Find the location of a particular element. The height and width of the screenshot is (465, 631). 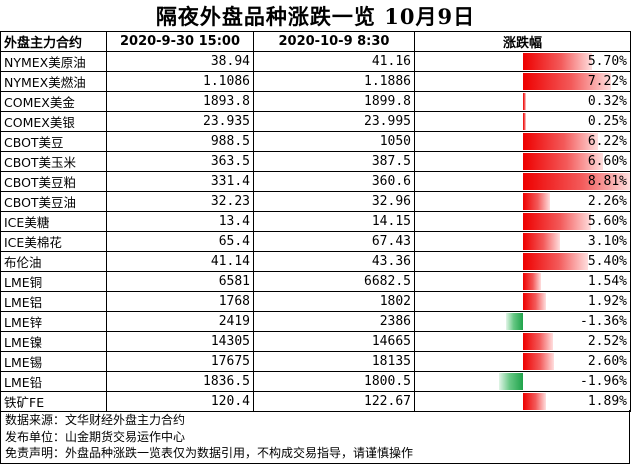

change-cell: 5.40% is located at coordinates (522, 261).